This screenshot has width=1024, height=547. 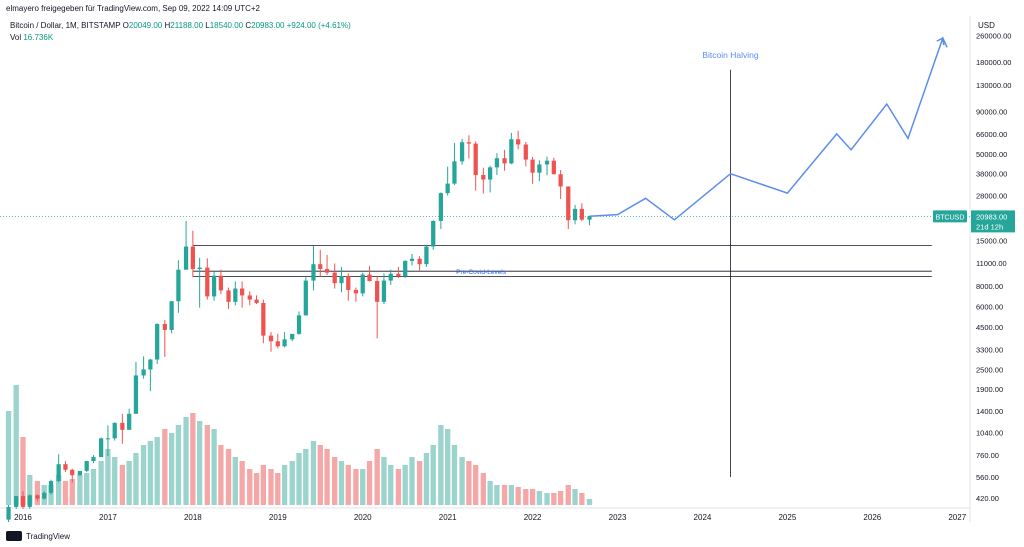 I want to click on symbol-name: Bitcoin / Dollar, 1M, BITSTAMP, so click(x=65, y=25).